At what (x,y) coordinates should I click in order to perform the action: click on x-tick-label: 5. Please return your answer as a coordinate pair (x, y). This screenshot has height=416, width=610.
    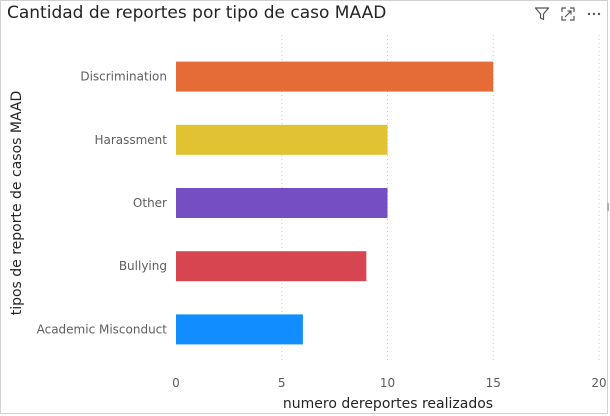
    Looking at the image, I should click on (282, 383).